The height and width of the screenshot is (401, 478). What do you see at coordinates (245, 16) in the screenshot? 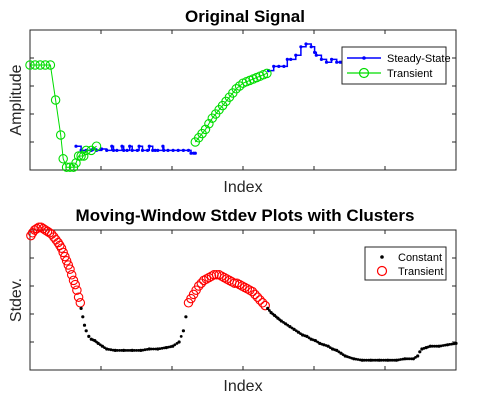
I see `chart-title: Original Signal` at bounding box center [245, 16].